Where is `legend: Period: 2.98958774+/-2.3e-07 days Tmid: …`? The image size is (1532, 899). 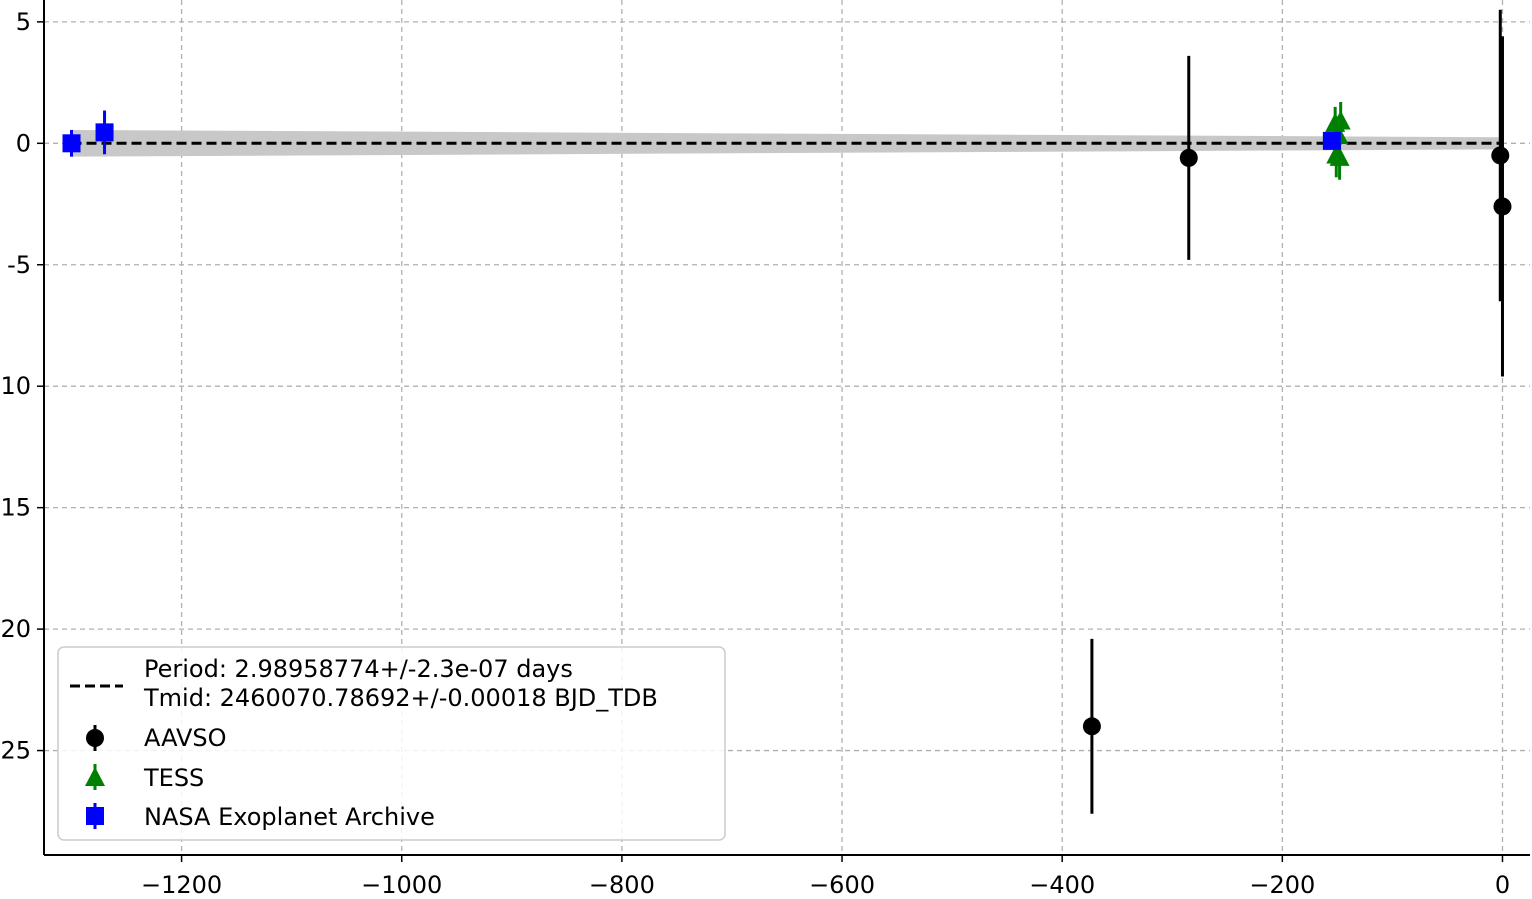 legend: Period: 2.98958774+/-2.3e-07 days Tmid: … is located at coordinates (391, 743).